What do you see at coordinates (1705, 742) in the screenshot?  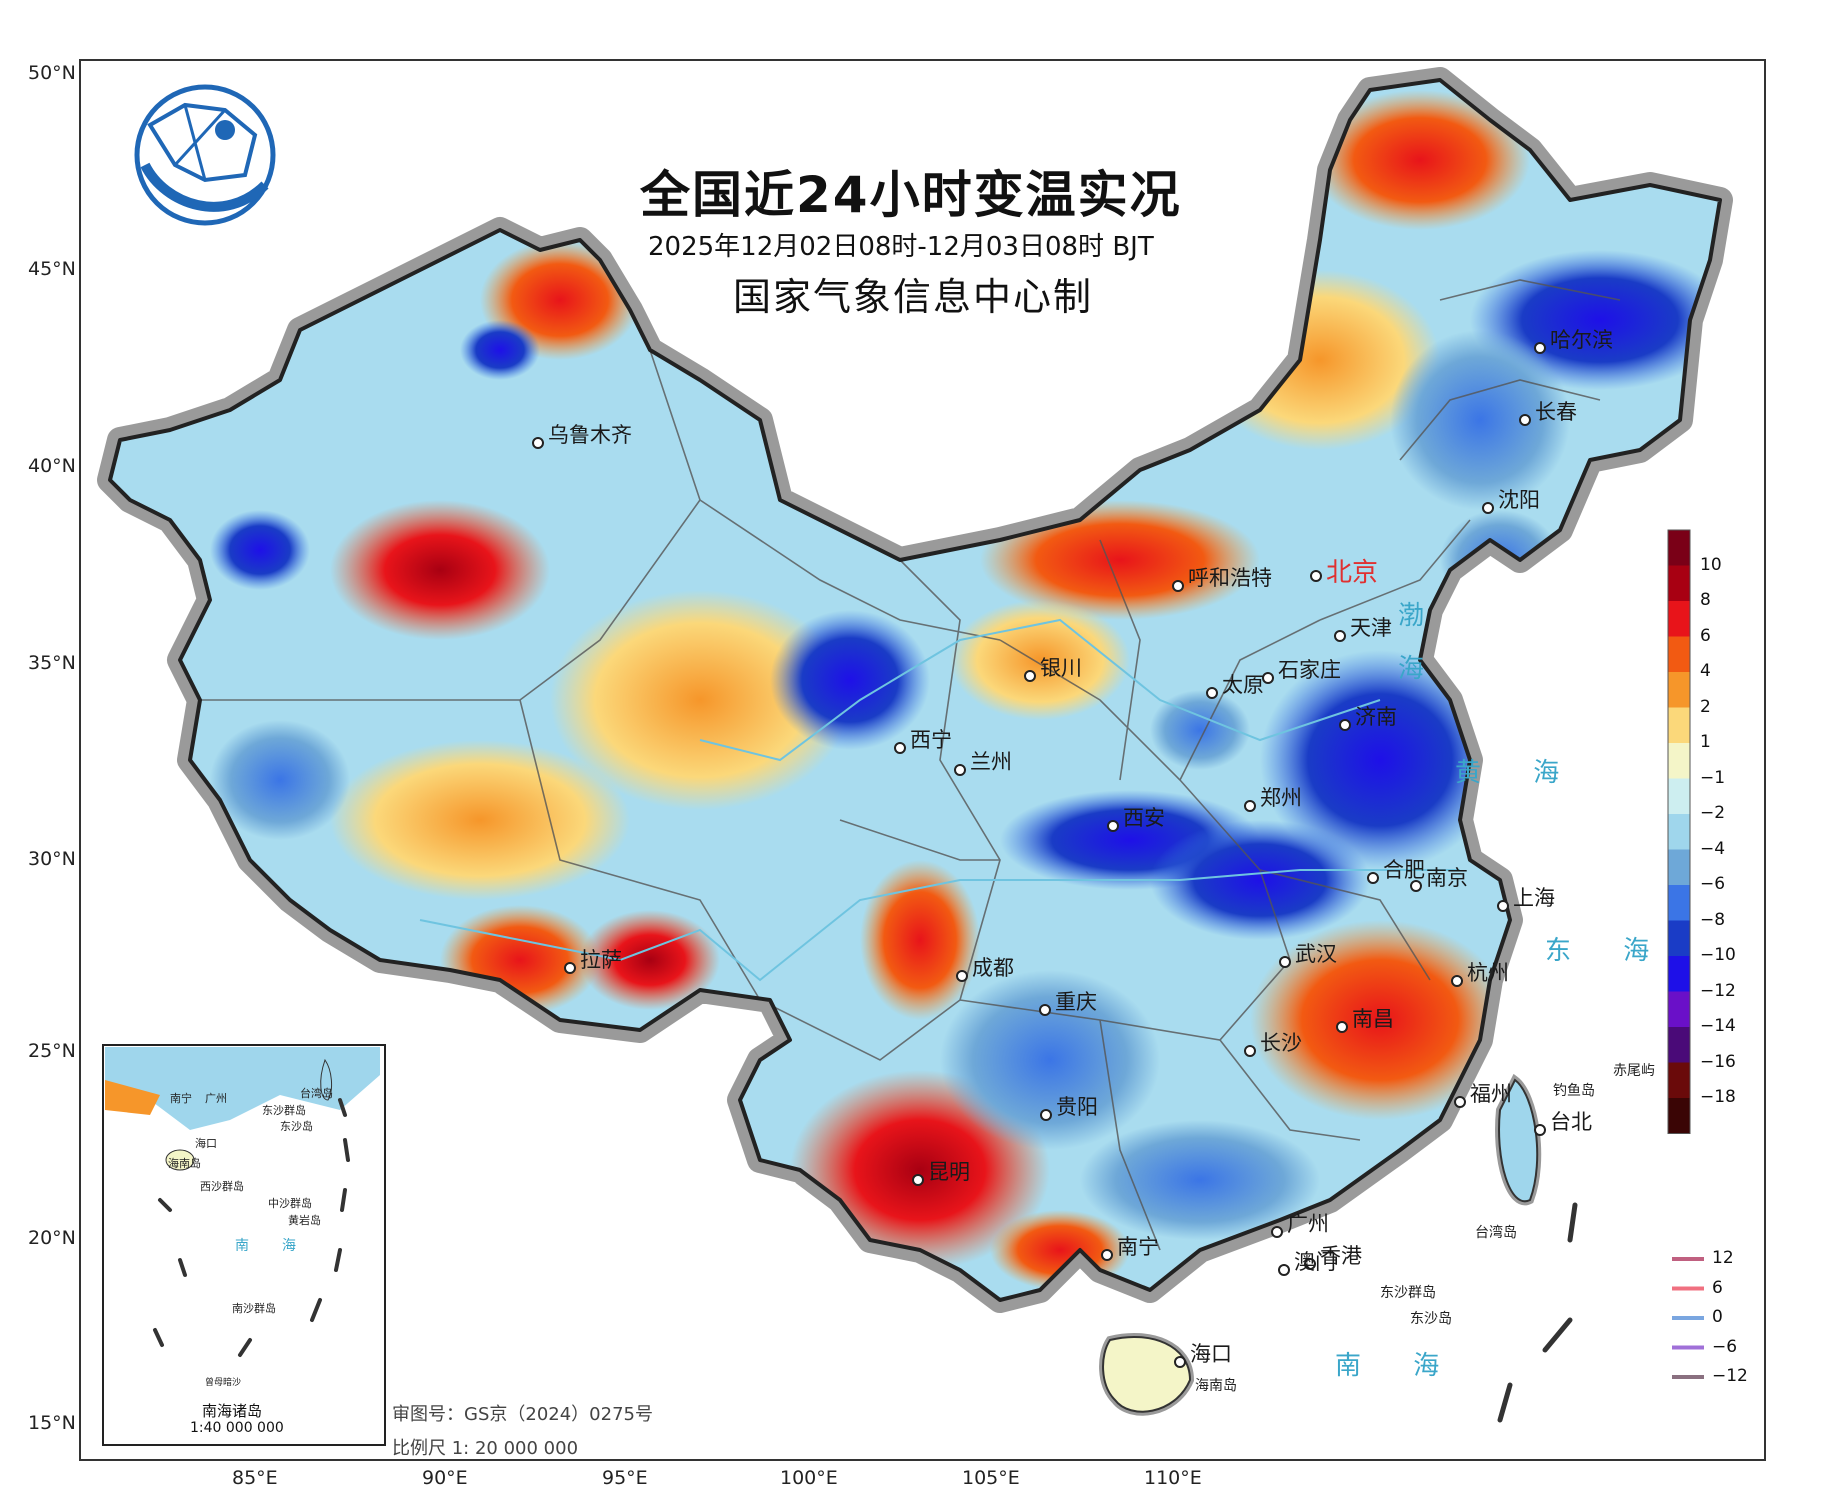 I see `legend-value: 1` at bounding box center [1705, 742].